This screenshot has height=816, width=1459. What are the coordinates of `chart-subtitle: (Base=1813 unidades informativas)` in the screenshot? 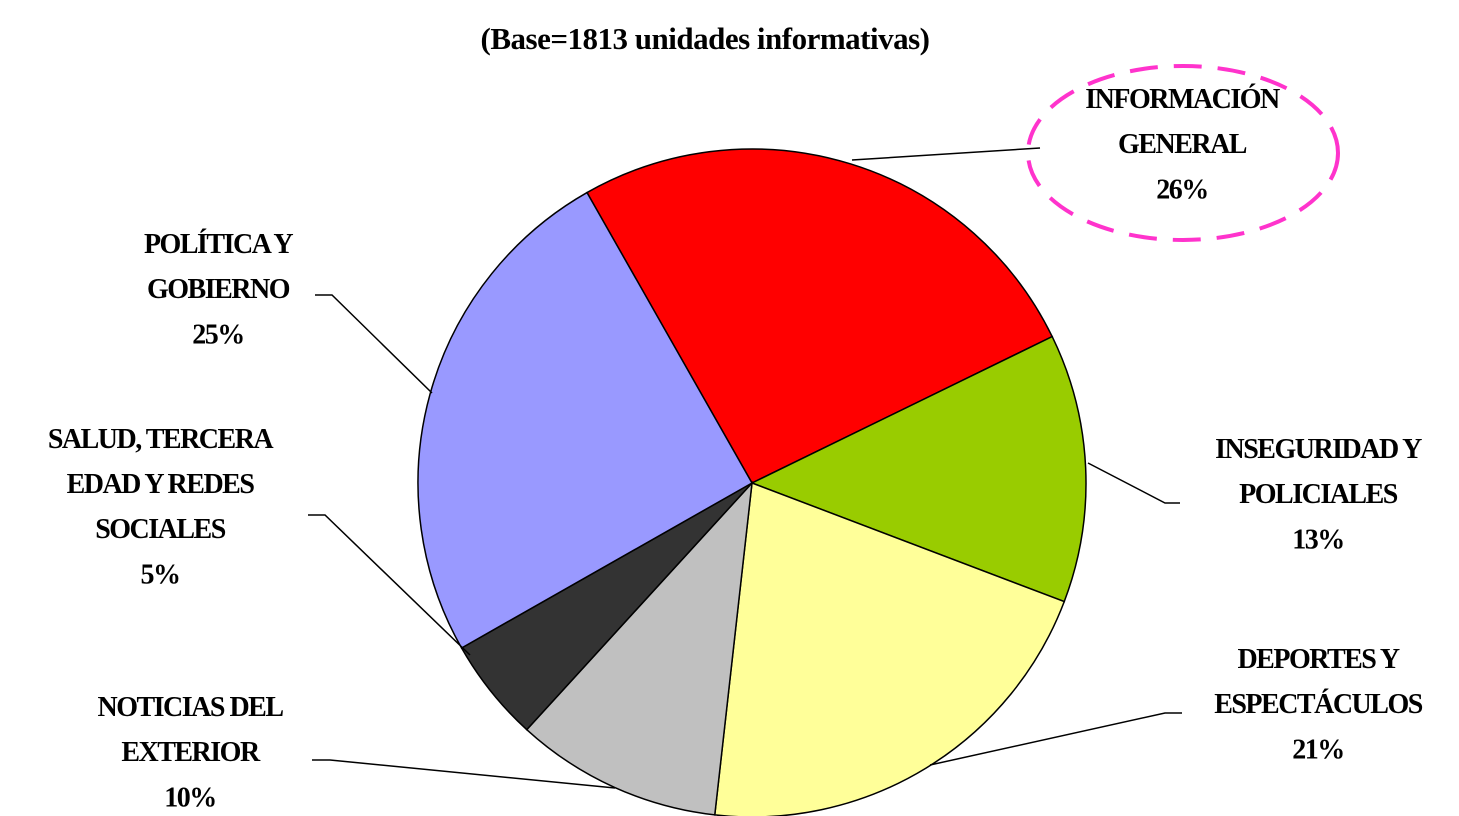 It's located at (705, 38).